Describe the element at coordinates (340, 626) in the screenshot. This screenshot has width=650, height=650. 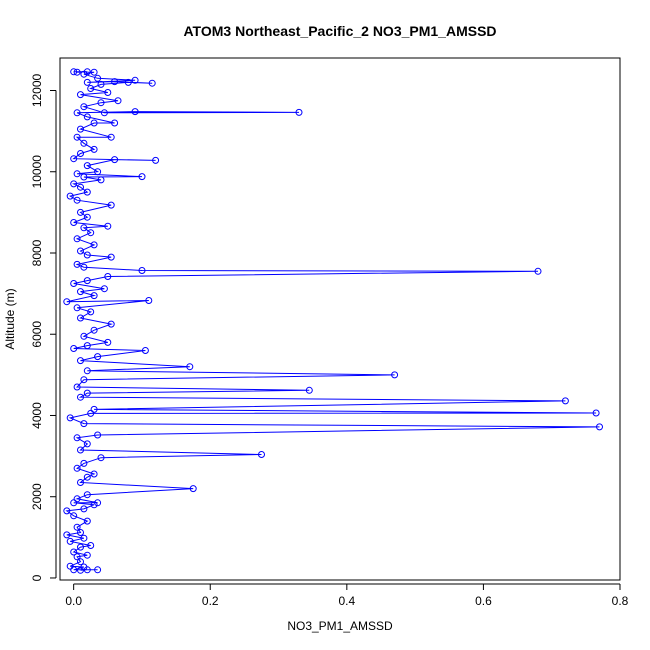
I see `x-axis-label: NO3_PM1_AMSSD` at that location.